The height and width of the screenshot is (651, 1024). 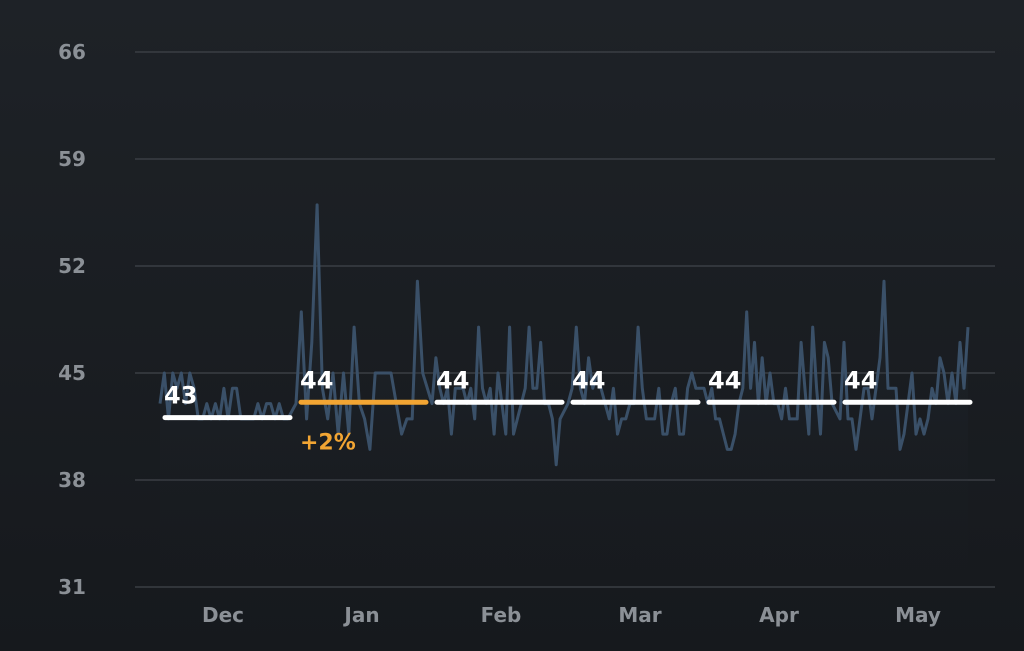 What do you see at coordinates (588, 380) in the screenshot?
I see `average-label-mar: 44` at bounding box center [588, 380].